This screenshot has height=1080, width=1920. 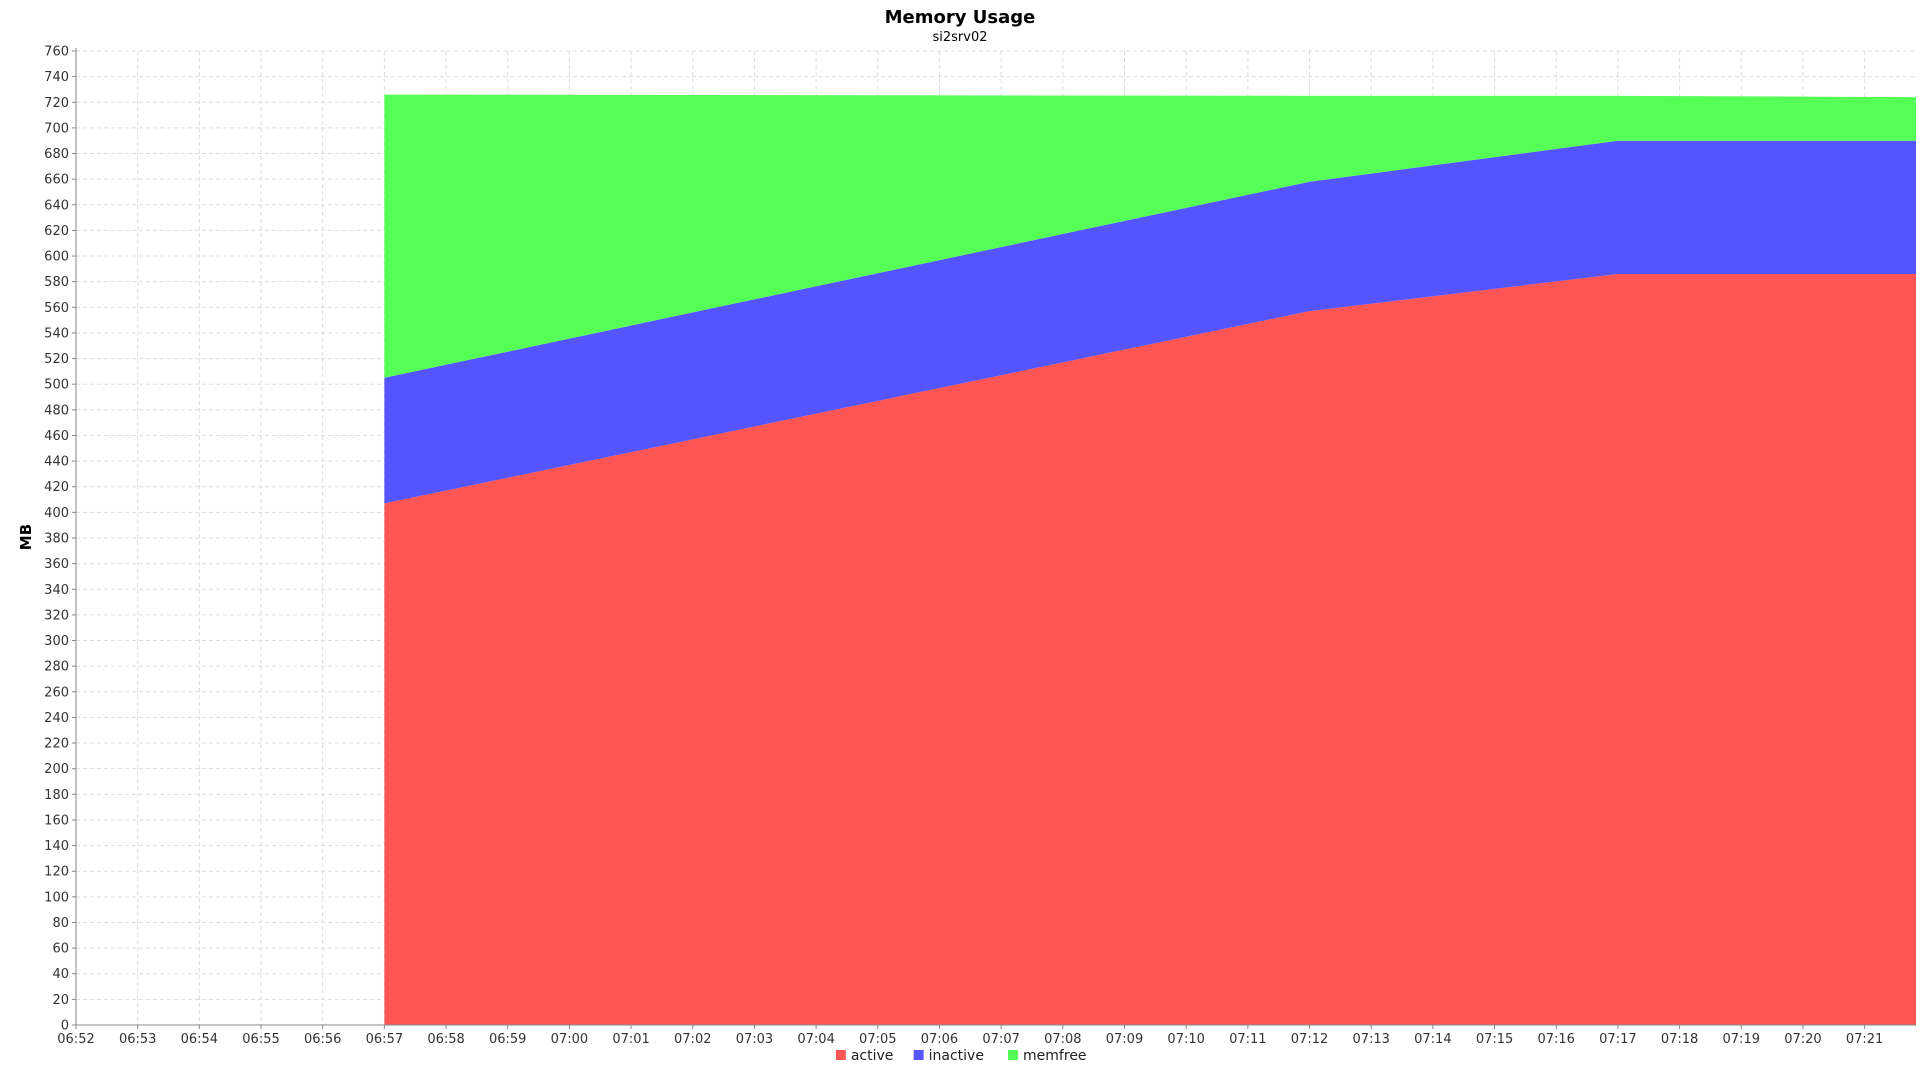 What do you see at coordinates (60, 949) in the screenshot?
I see `y-tick-label: 60` at bounding box center [60, 949].